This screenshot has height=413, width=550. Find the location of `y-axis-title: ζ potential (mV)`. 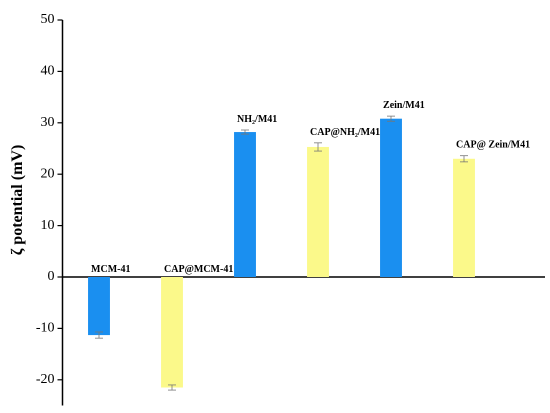

y-axis-title: ζ potential (mV) is located at coordinates (17, 200).